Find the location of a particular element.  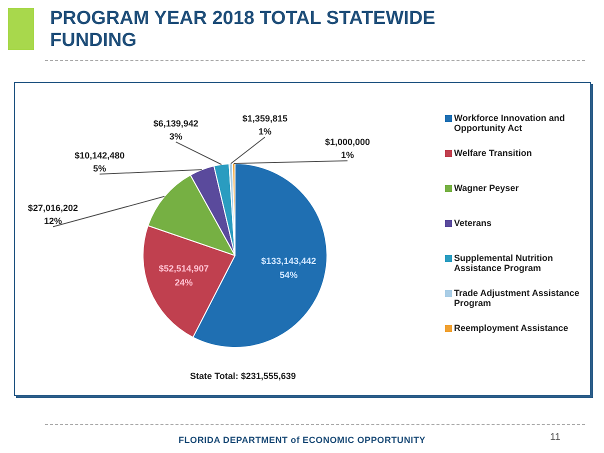

data-label: $52,514,907 24% is located at coordinates (183, 276).